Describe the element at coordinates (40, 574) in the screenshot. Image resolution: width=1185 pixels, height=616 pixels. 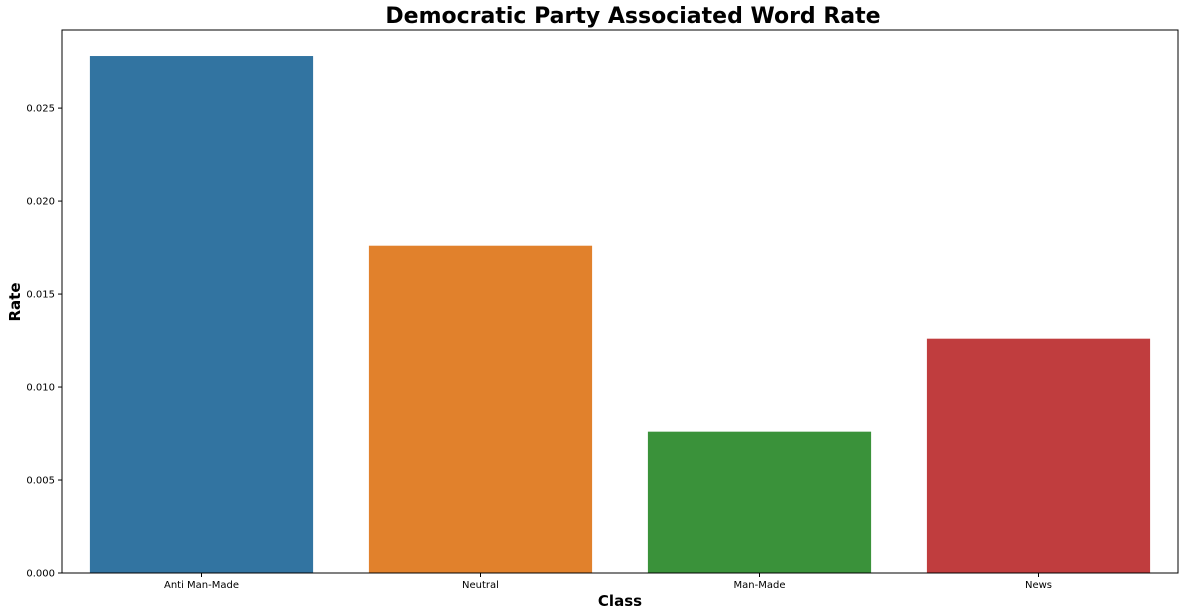
I see `y-tick-label: 0.000` at that location.